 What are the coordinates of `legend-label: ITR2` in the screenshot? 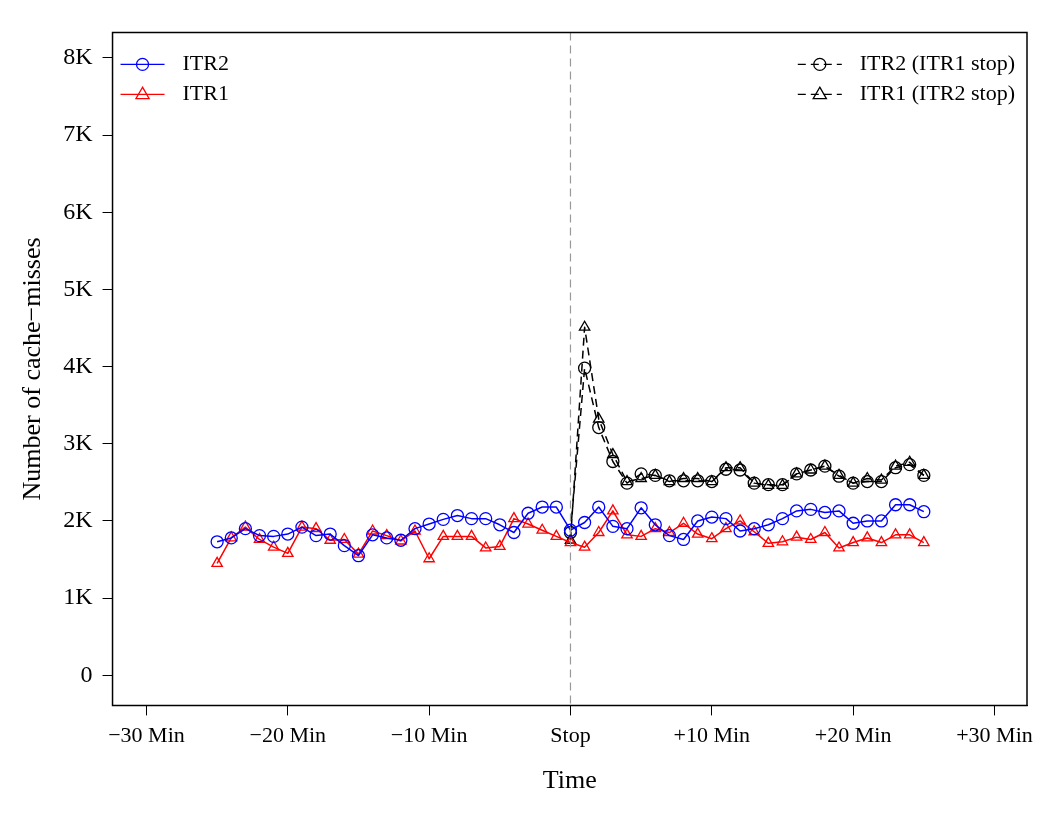 It's located at (205, 63).